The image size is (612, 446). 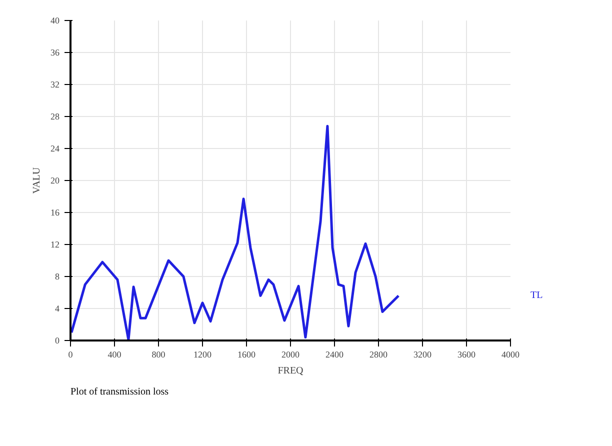 I want to click on y-tick-label: 12, so click(x=55, y=245).